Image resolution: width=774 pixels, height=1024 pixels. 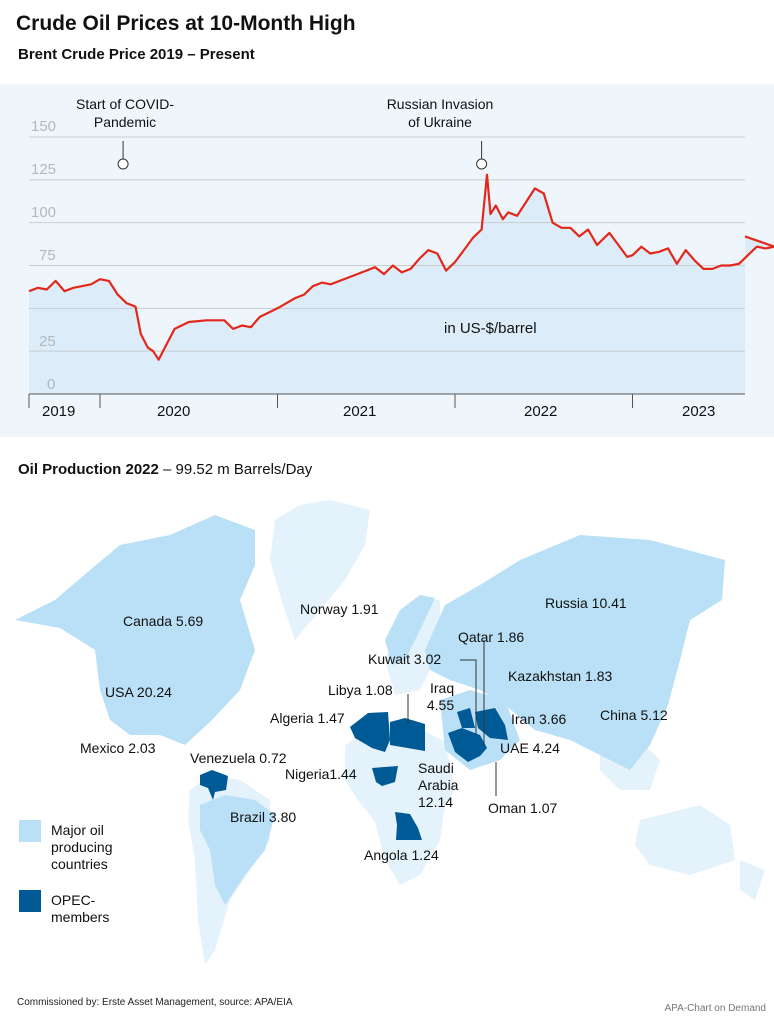 I want to click on label-iran: Iran 3.66, so click(x=539, y=719).